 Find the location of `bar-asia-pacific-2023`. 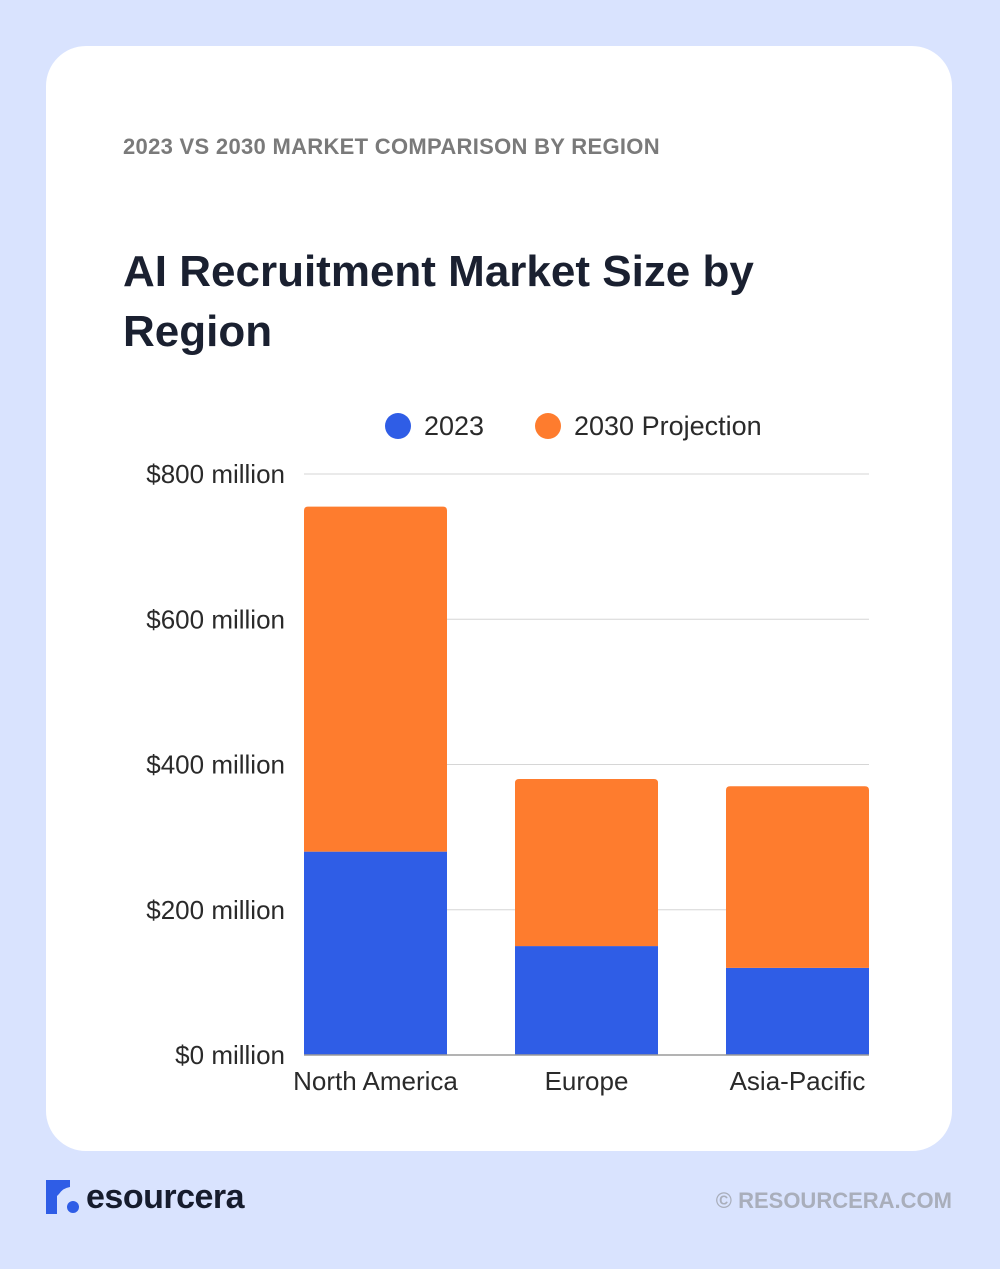

bar-asia-pacific-2023 is located at coordinates (797, 1011).